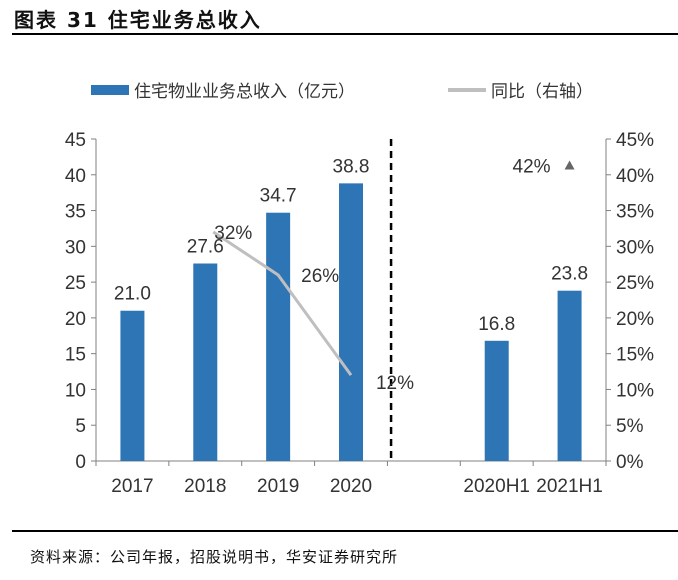 This screenshot has width=678, height=580. What do you see at coordinates (630, 462) in the screenshot?
I see `right-tick-label: 0%` at bounding box center [630, 462].